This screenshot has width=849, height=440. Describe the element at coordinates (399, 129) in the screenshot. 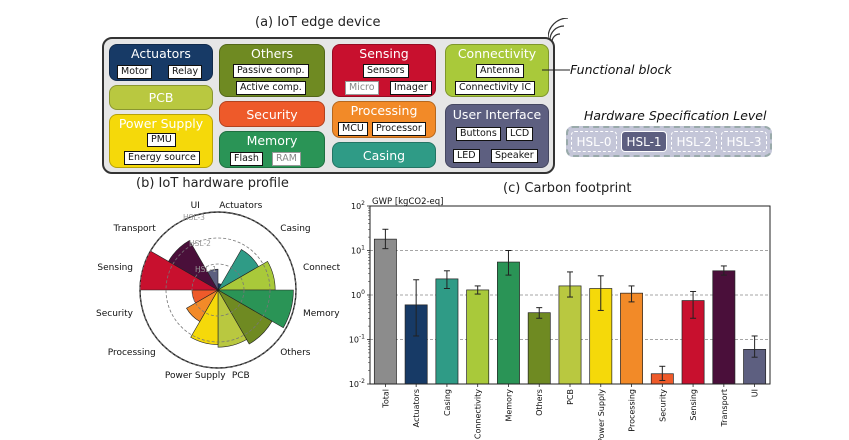

I see `tag-processor: Processor` at that location.